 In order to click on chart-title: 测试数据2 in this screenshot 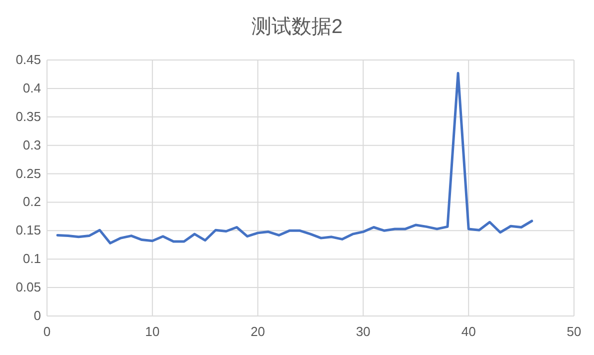, I will do `click(297, 27)`.